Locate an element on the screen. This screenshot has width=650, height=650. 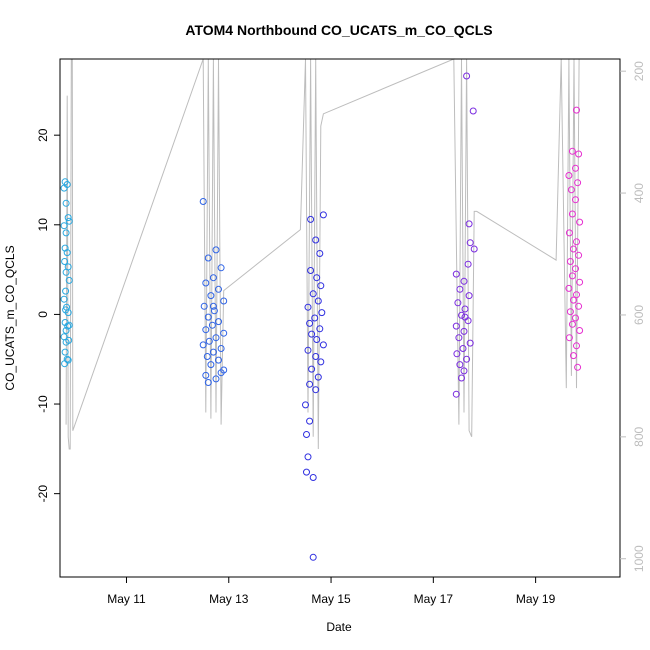
y-tick-label: 0 is located at coordinates (43, 314).